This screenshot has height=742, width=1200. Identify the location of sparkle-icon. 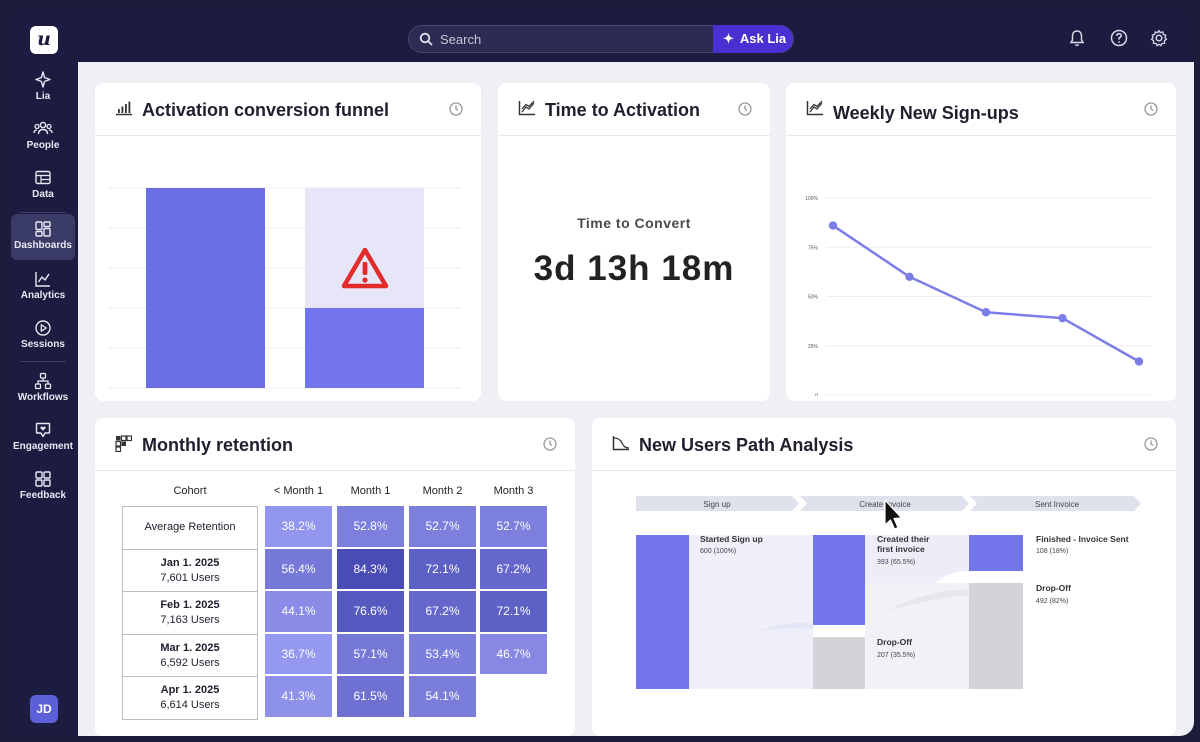
(43, 79).